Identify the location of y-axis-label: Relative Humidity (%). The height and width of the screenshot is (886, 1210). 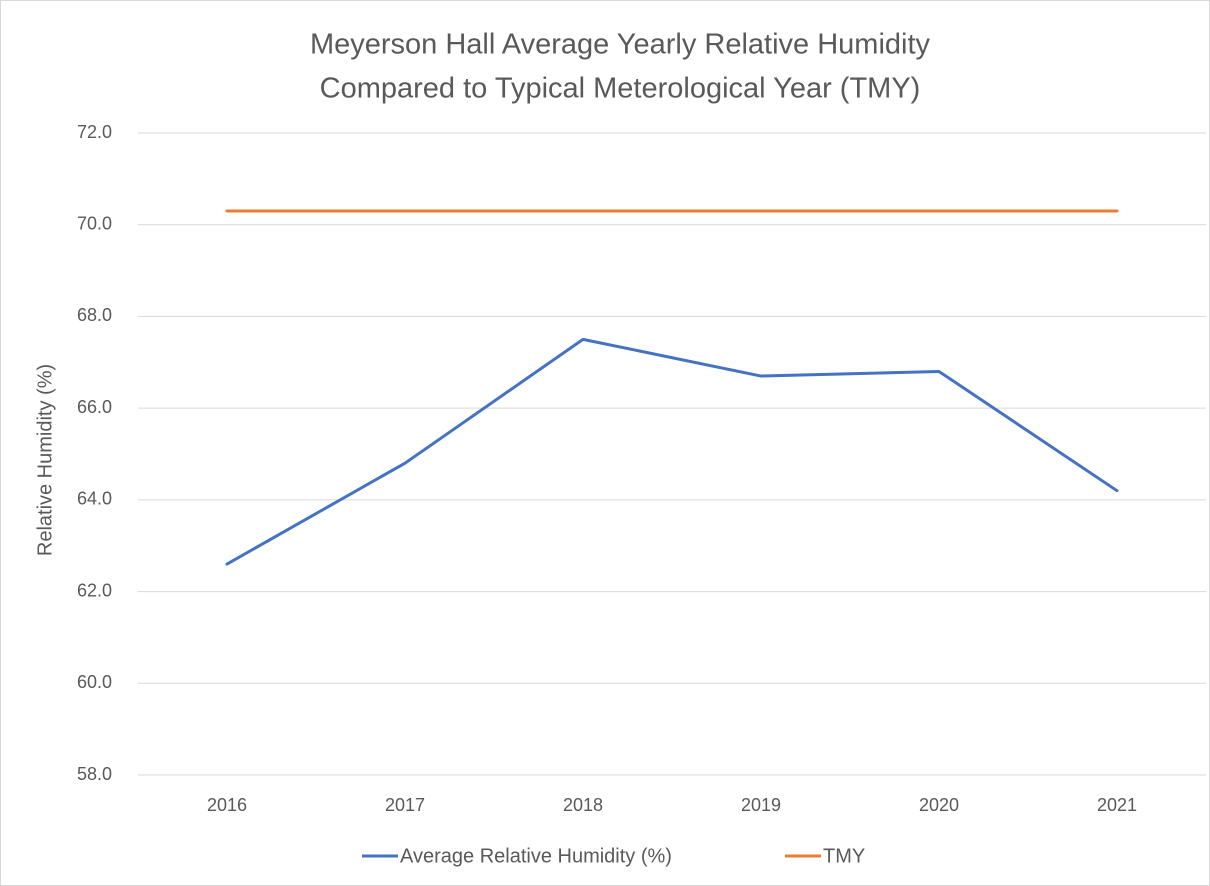
(45, 460).